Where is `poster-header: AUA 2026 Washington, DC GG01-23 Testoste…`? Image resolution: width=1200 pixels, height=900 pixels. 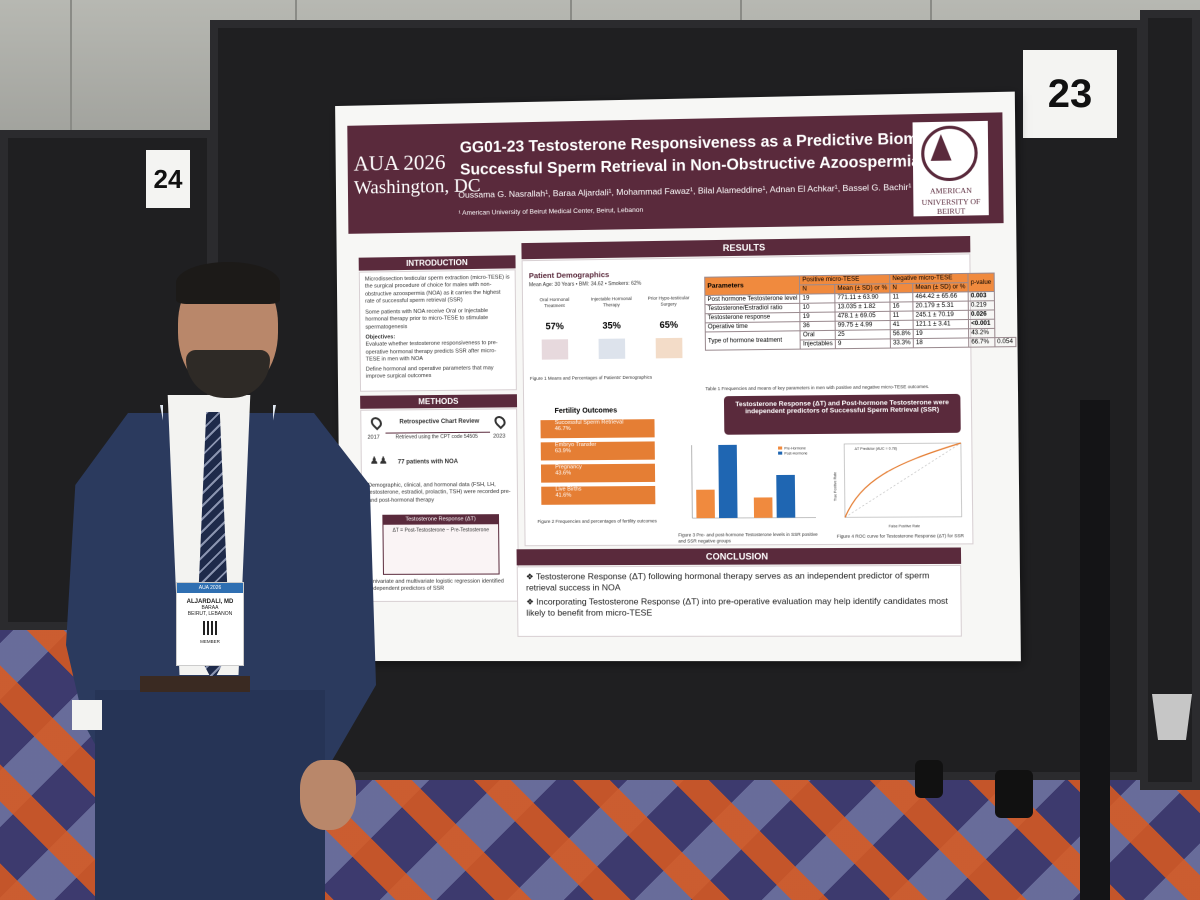
poster-header: AUA 2026 Washington, DC GG01-23 Testoste… is located at coordinates (675, 172).